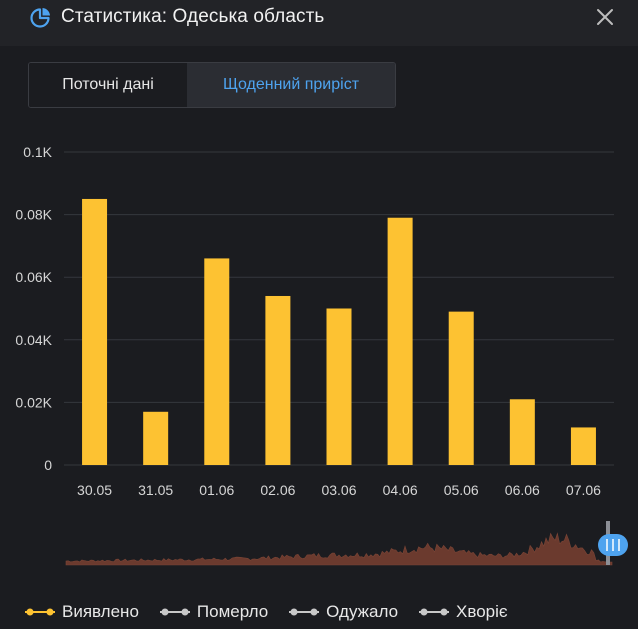  Describe the element at coordinates (338, 490) in the screenshot. I see `x-tick-label: 03.06` at that location.